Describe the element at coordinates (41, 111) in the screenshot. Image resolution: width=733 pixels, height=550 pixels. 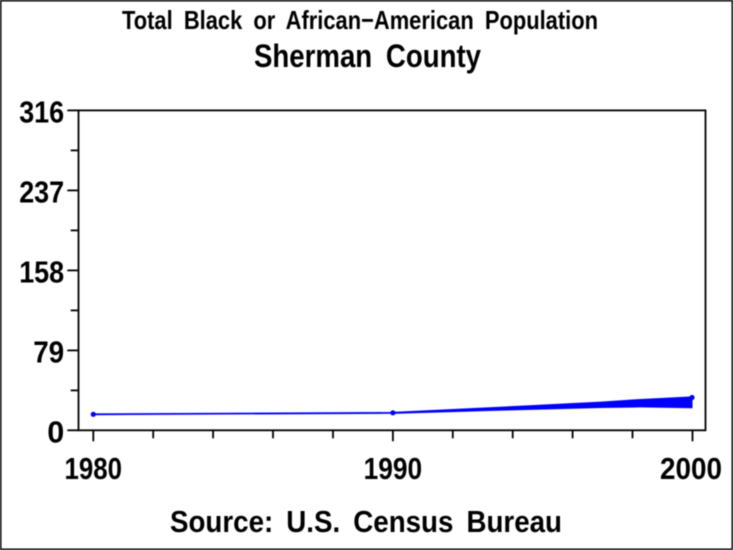
I see `svg-text: 316` at that location.